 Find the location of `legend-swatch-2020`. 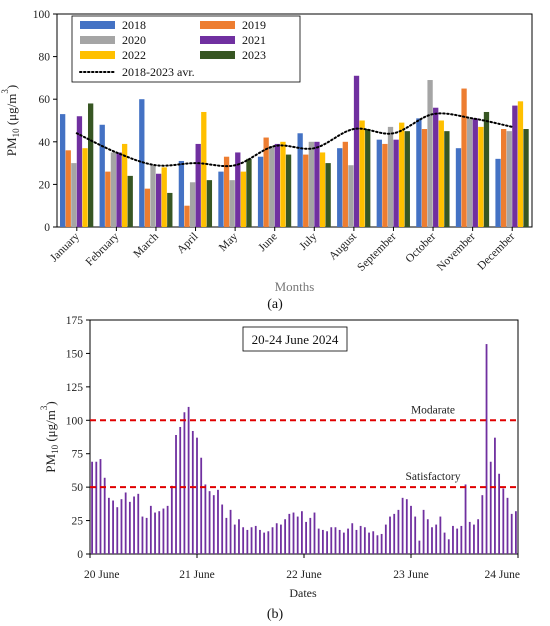

legend-swatch-2020 is located at coordinates (97, 40).